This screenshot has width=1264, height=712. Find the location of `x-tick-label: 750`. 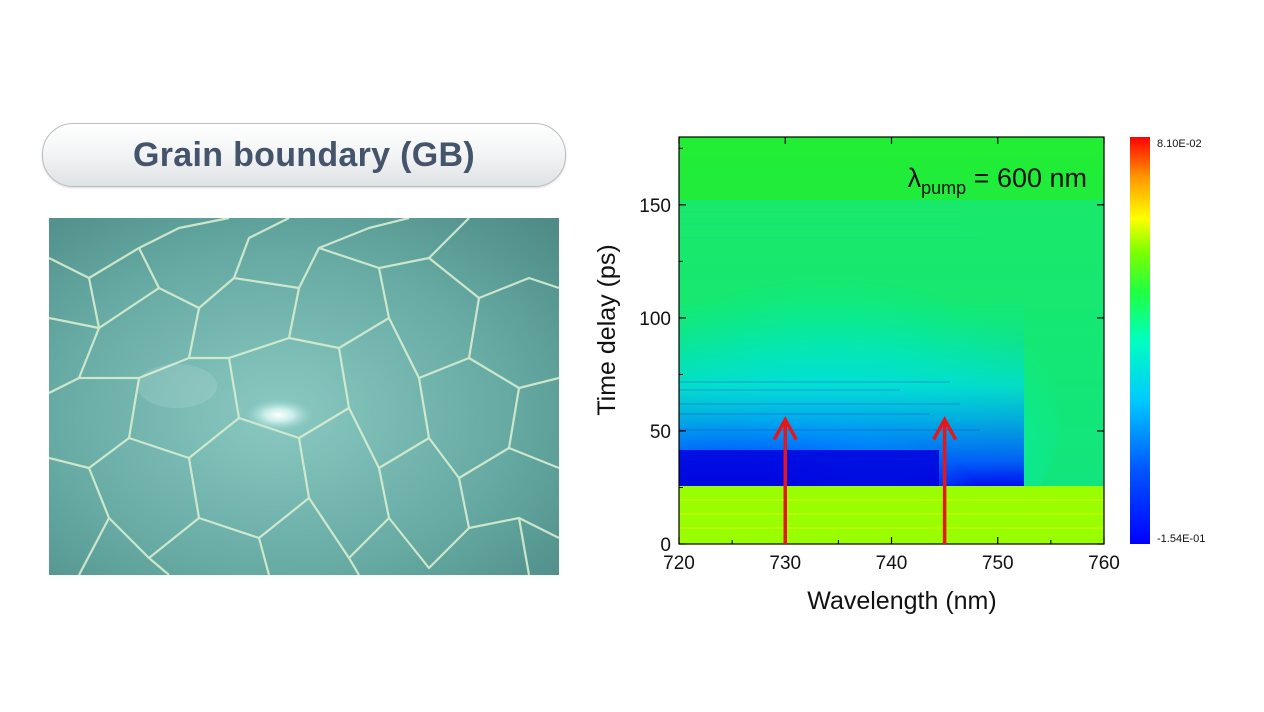

x-tick-label: 750 is located at coordinates (998, 563).